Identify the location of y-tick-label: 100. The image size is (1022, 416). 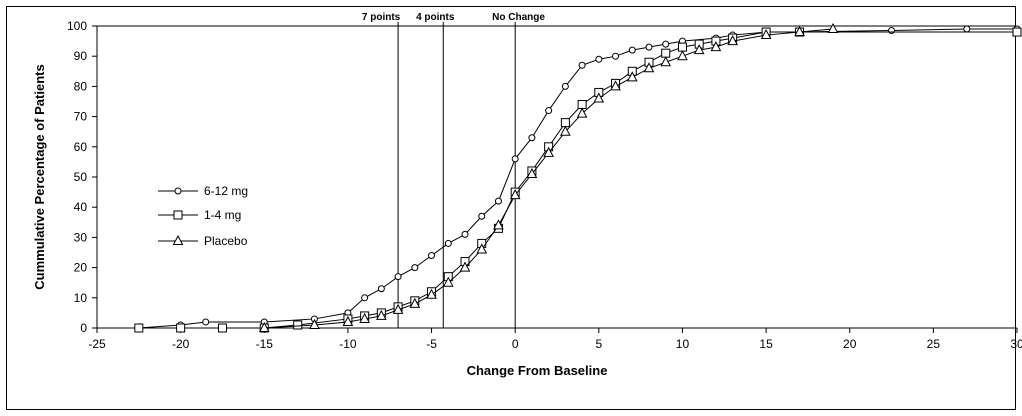
(77, 26).